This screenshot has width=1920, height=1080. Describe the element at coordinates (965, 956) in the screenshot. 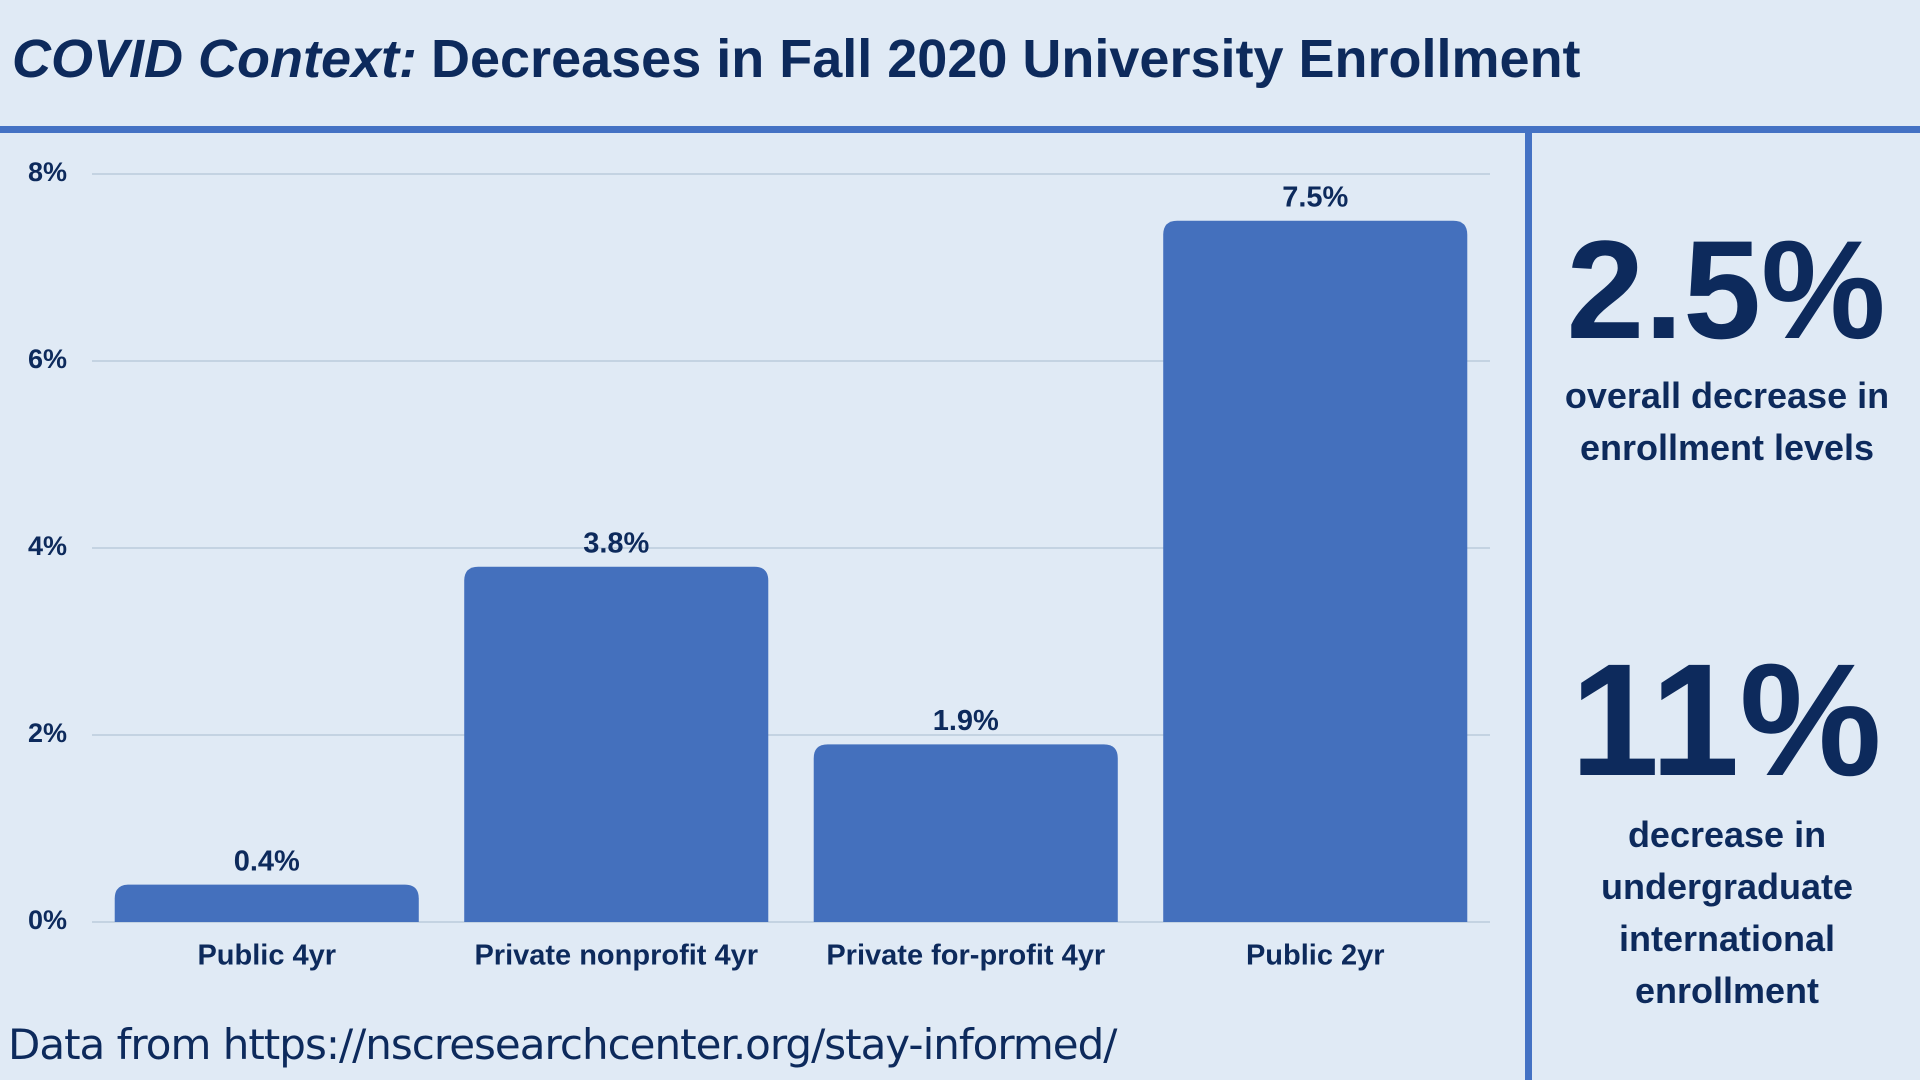

I see `x-tick-label: Private for-profit 4yr` at that location.